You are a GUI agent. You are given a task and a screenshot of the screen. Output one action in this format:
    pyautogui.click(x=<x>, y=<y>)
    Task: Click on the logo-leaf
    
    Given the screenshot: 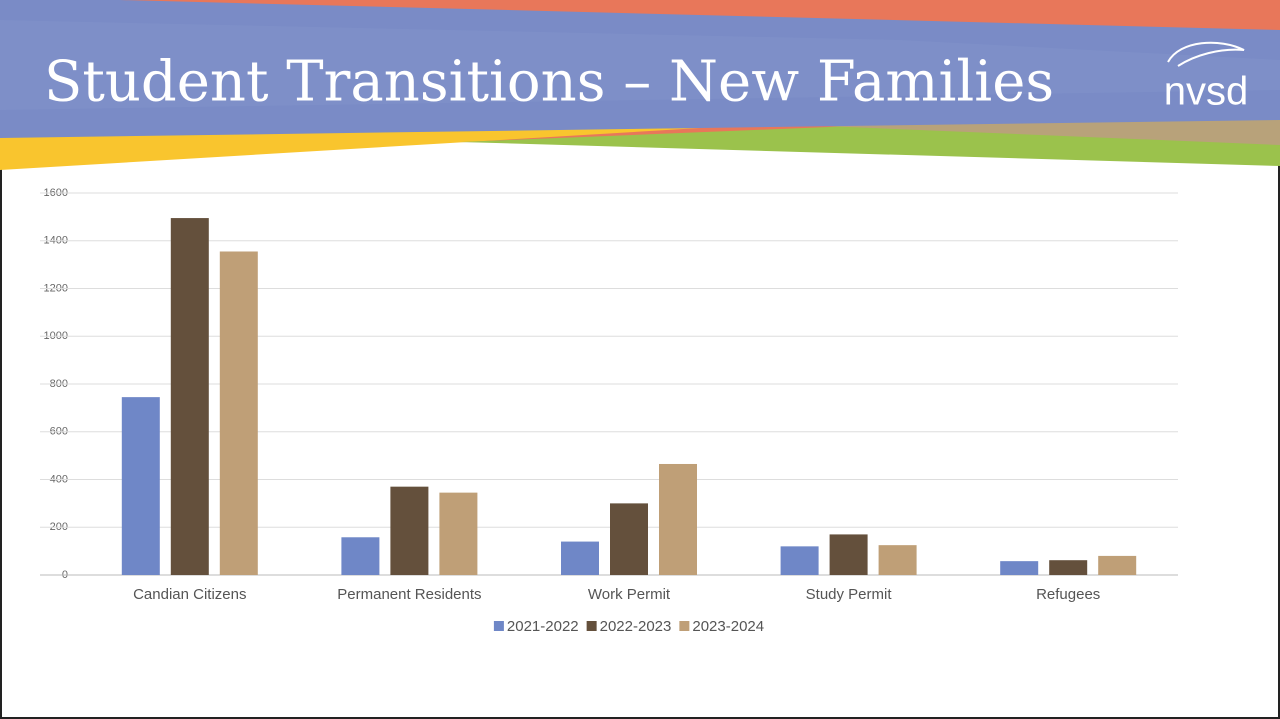 What is the action you would take?
    pyautogui.click(x=1206, y=54)
    